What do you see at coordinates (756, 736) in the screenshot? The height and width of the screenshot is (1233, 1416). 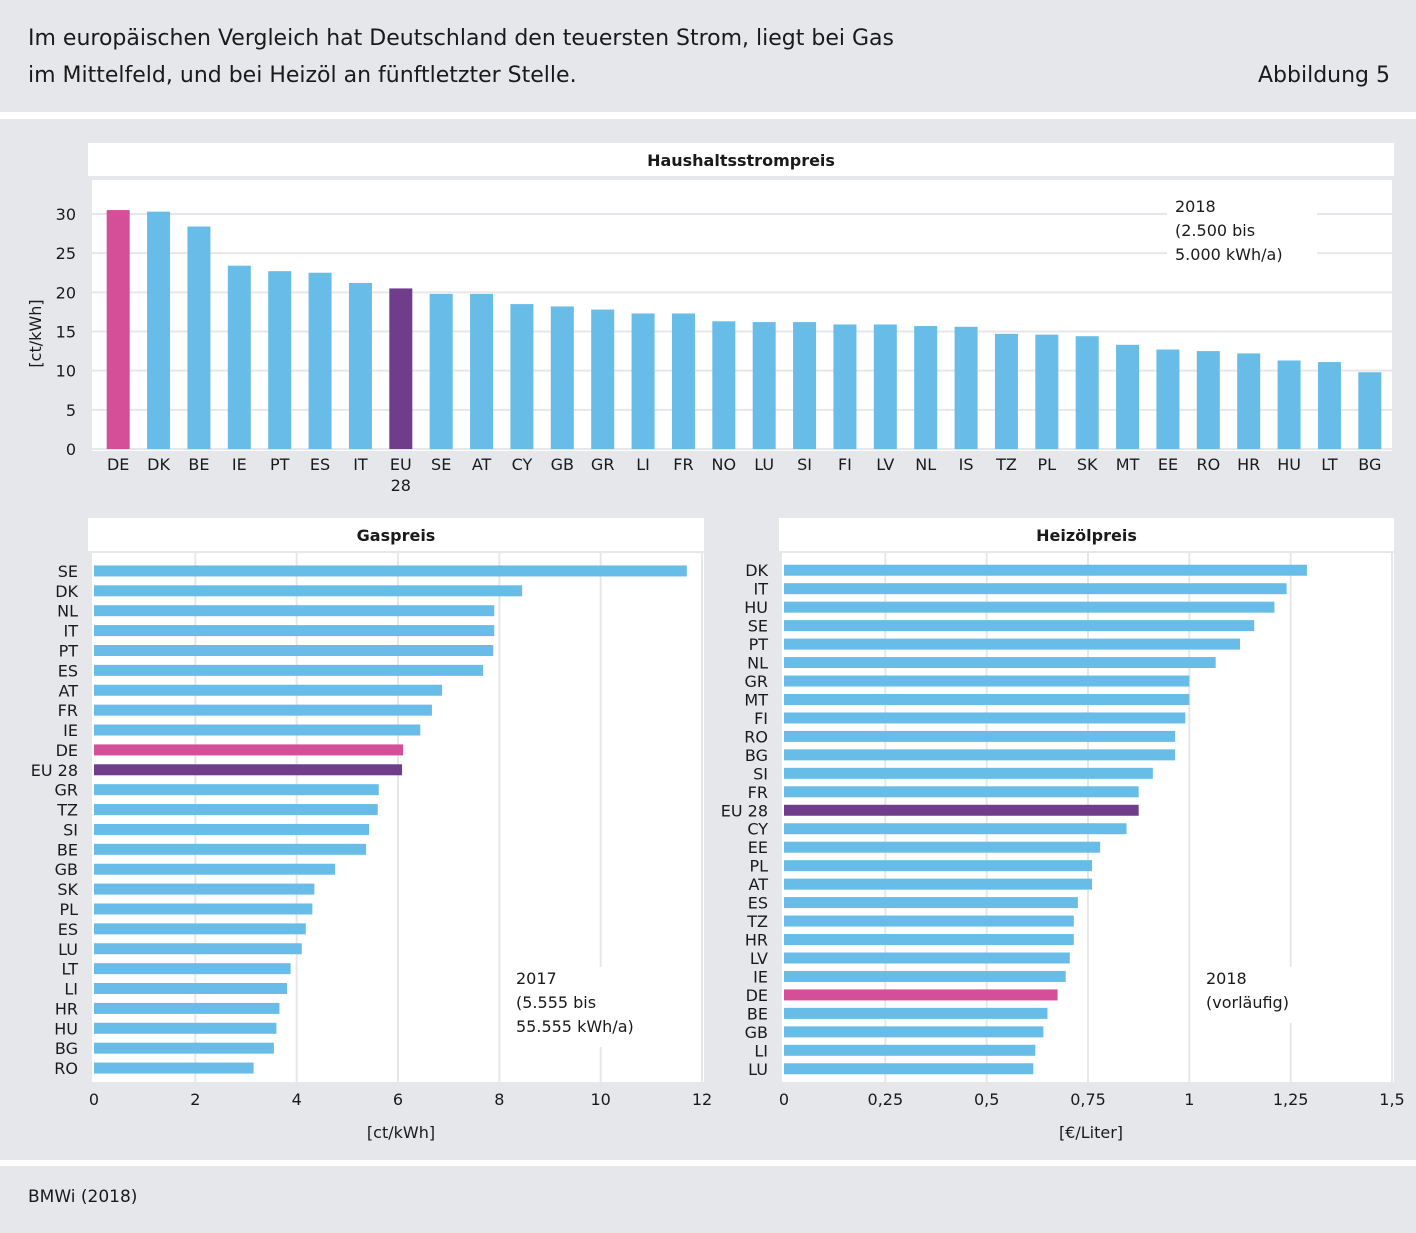 I see `heizoel-category-label: RO` at bounding box center [756, 736].